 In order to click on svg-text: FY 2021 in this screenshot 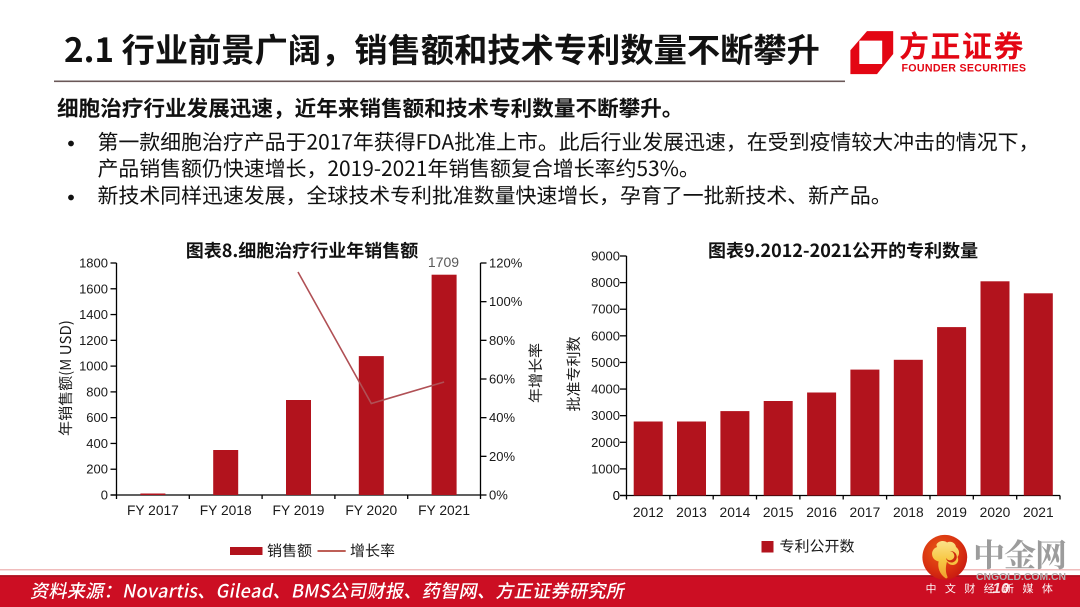, I will do `click(444, 510)`.